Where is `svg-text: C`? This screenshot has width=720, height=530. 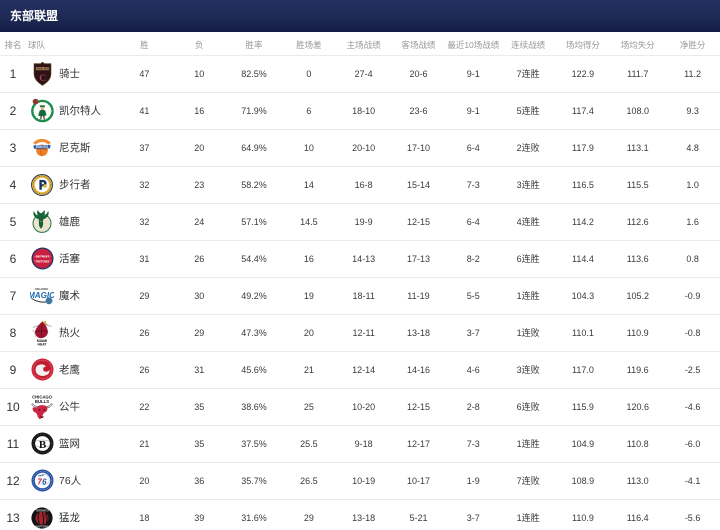 svg-text: C is located at coordinates (42, 79).